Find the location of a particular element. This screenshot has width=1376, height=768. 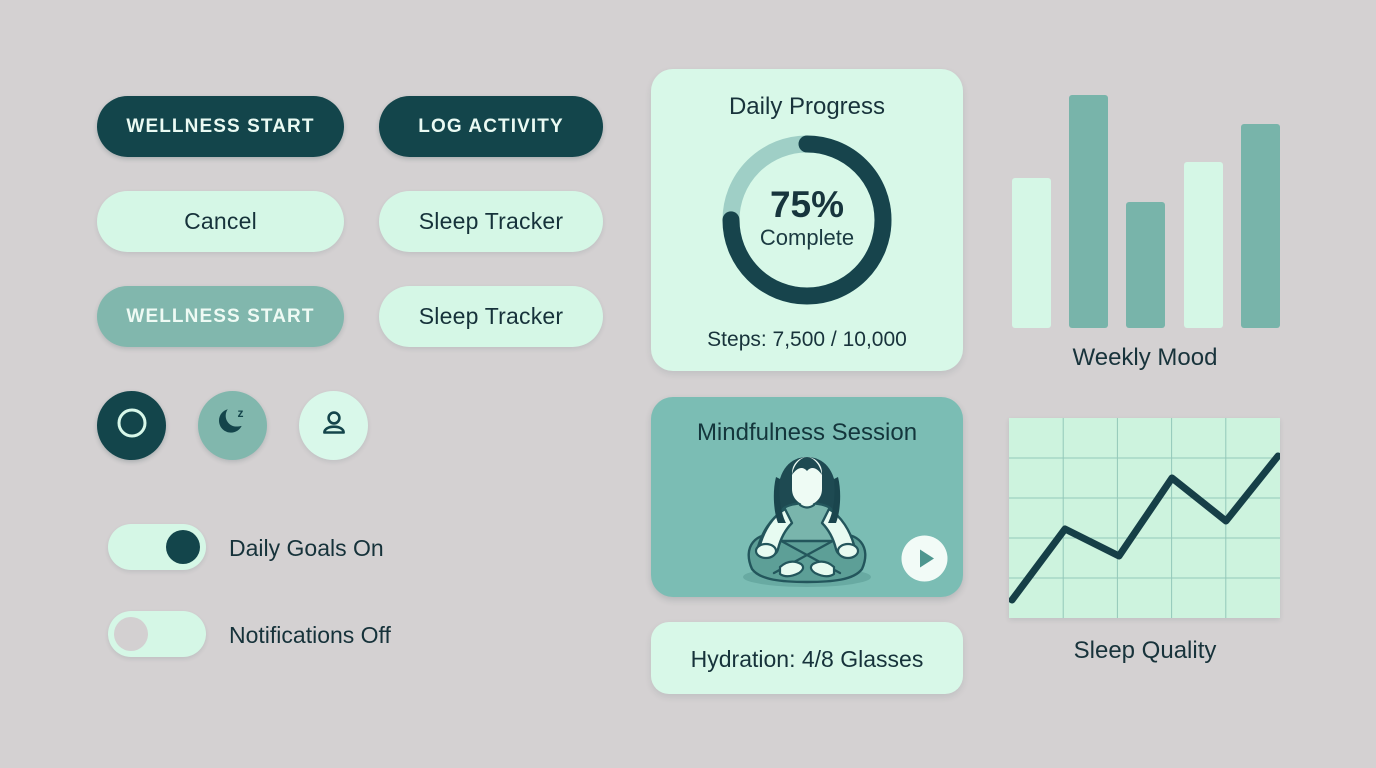

notifications-toggle is located at coordinates (157, 634).